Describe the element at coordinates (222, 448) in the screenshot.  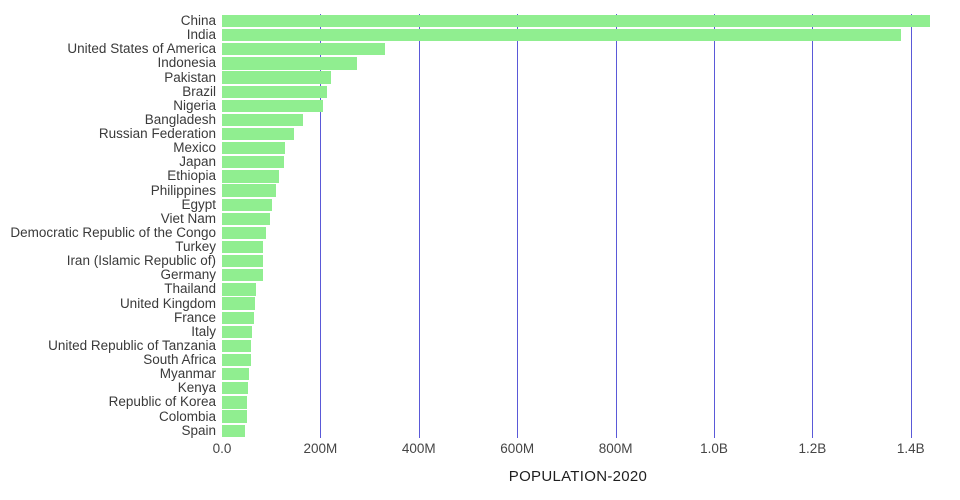
I see `x-tick-label: 0.0` at that location.